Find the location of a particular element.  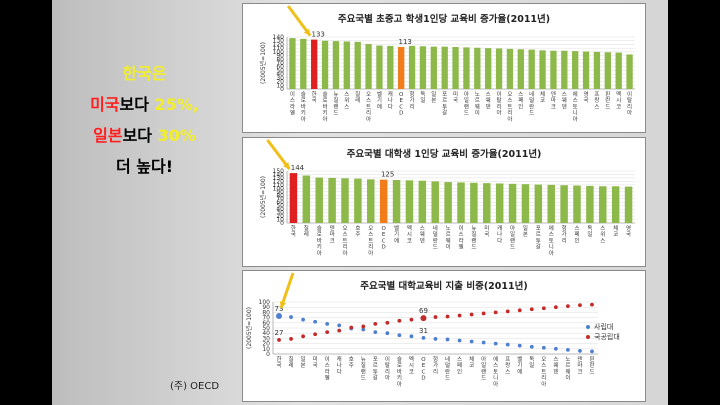

headline-japan: 일본 is located at coordinates (108, 135).